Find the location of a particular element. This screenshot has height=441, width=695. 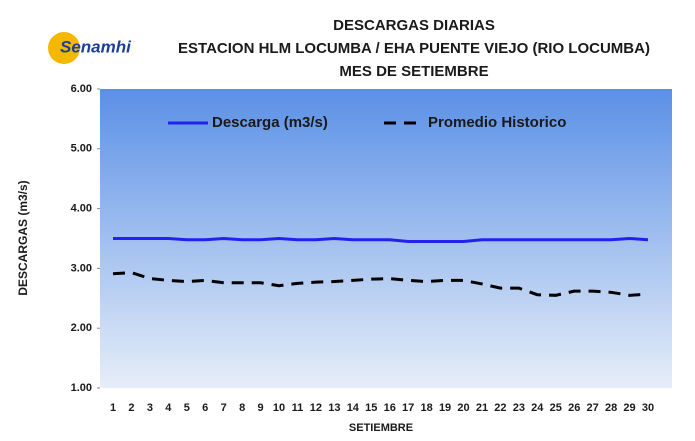

y-tick-label: 2.00 is located at coordinates (81, 328).